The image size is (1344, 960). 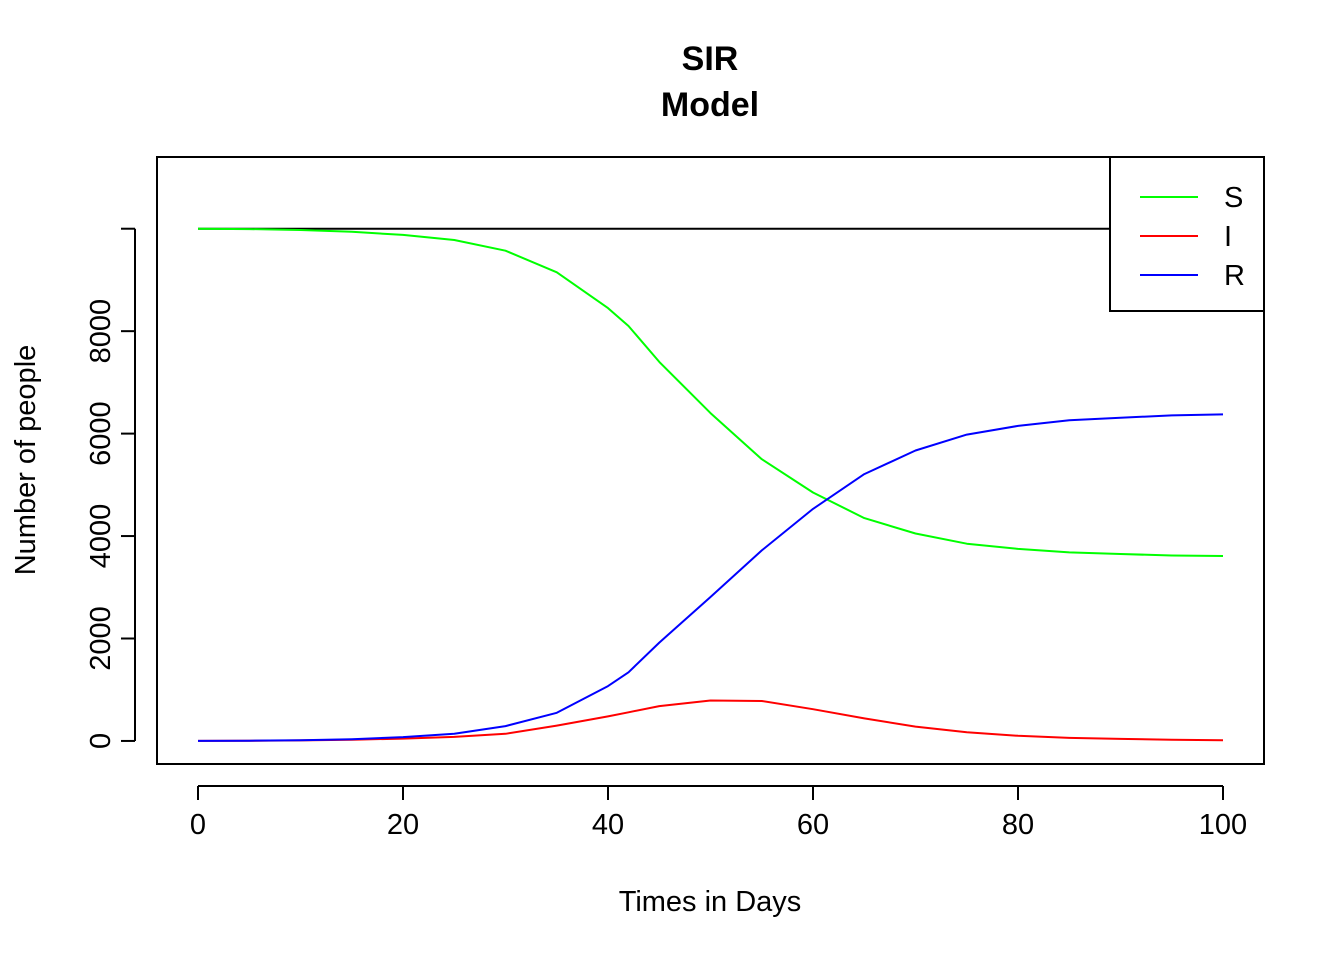 I want to click on x-axis-label: Times in Days, so click(x=710, y=902).